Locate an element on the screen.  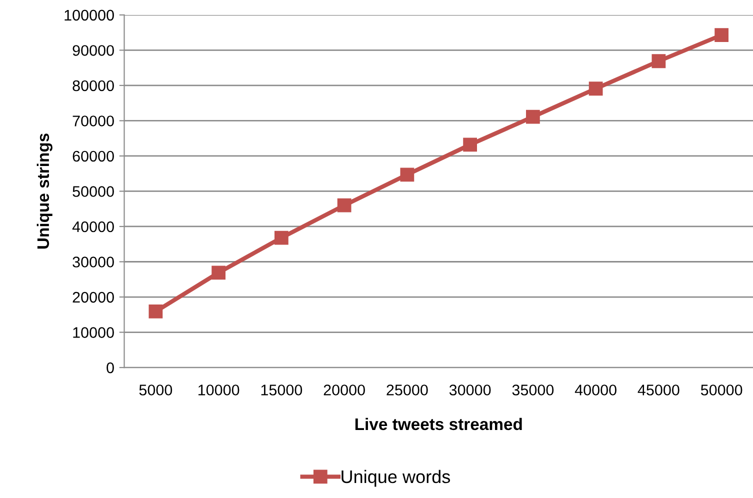
x-tick-label: 45000 is located at coordinates (659, 390).